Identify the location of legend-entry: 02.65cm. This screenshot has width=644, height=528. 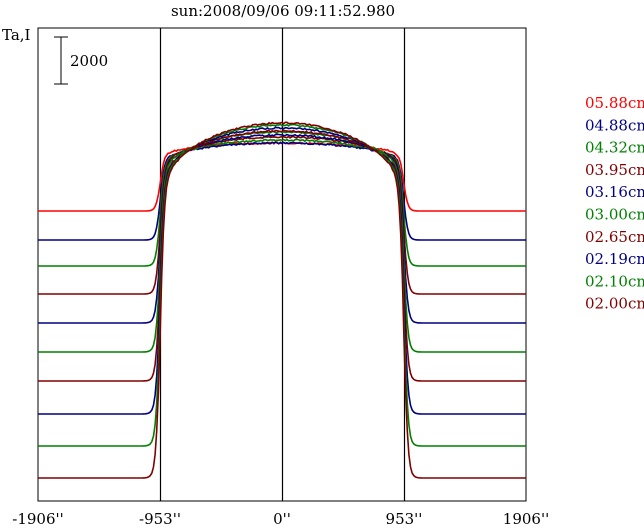
(614, 237).